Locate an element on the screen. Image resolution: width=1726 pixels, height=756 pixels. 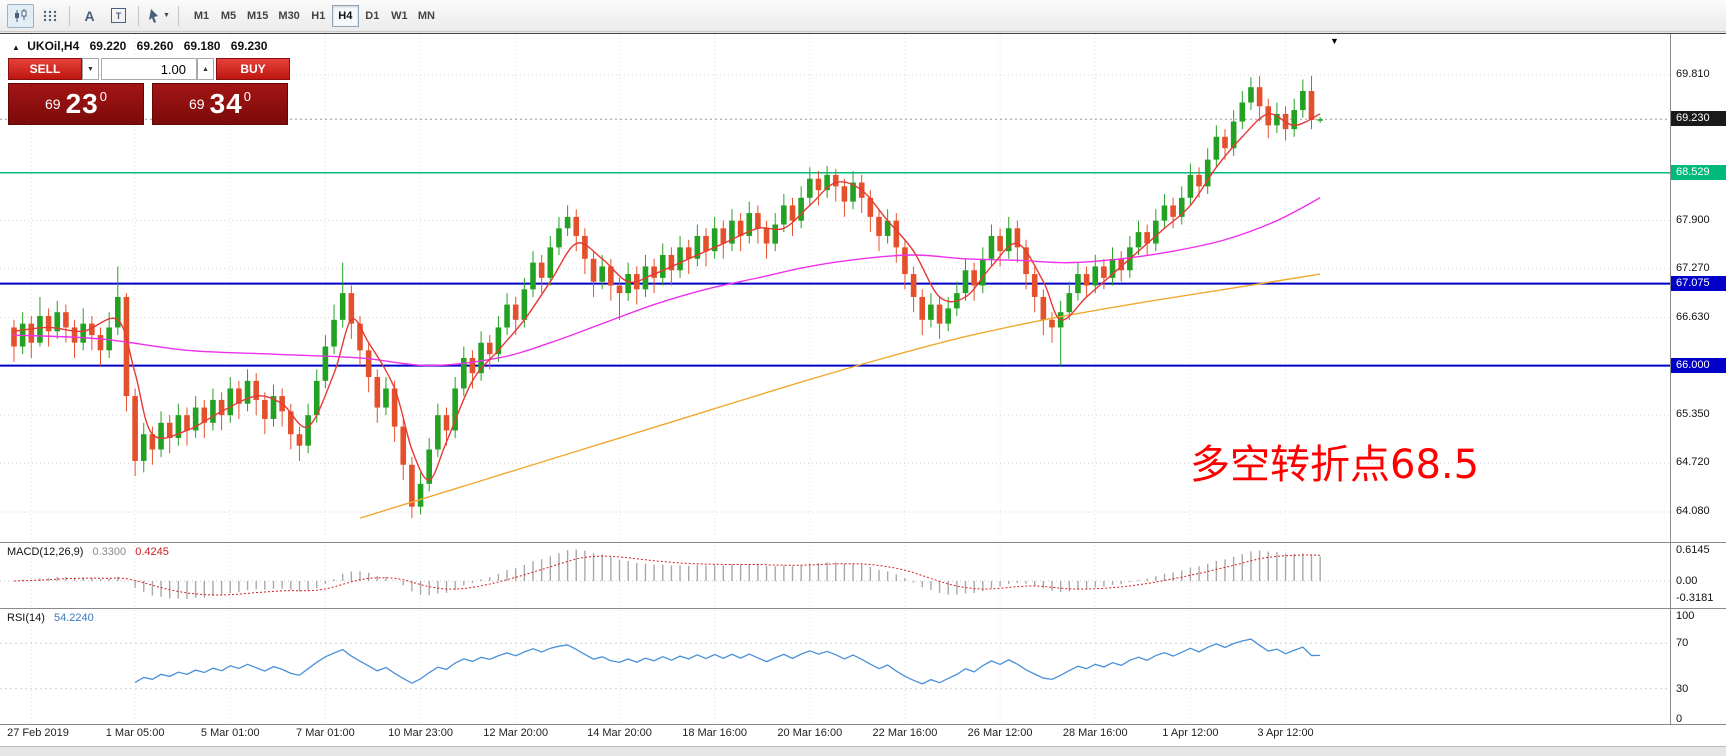
sell-price-main: 23 is located at coordinates (82, 103).